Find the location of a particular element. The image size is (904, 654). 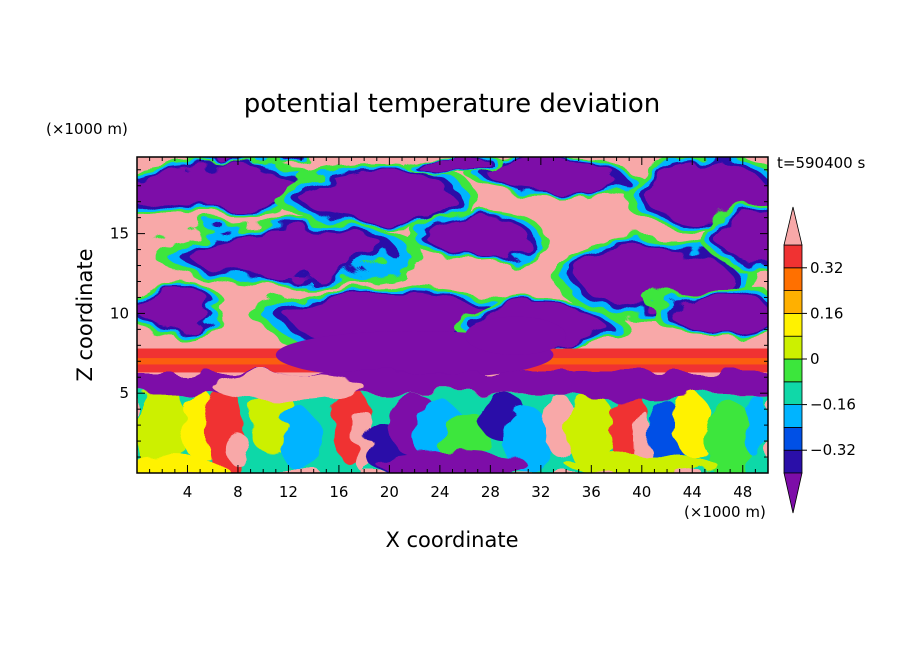

colorbar-lower-extend is located at coordinates (793, 493).